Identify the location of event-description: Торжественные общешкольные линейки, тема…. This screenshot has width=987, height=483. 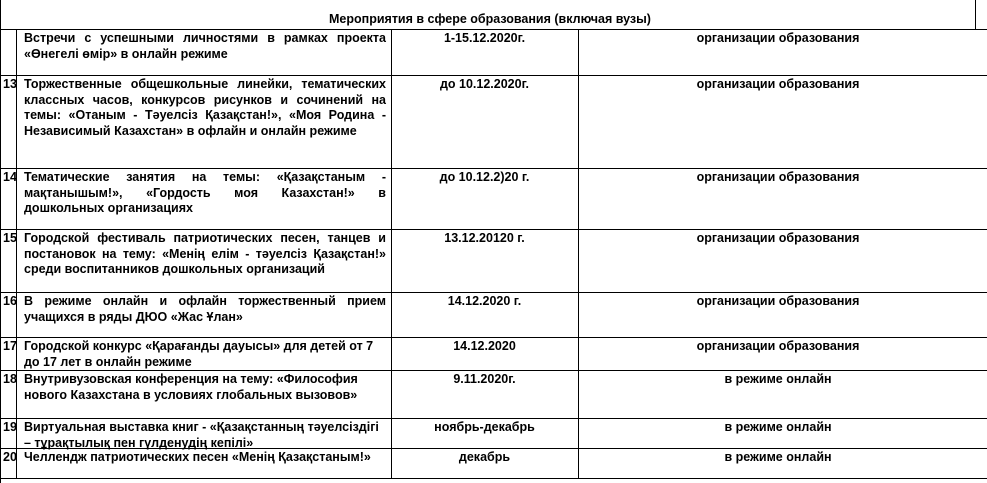
(205, 107).